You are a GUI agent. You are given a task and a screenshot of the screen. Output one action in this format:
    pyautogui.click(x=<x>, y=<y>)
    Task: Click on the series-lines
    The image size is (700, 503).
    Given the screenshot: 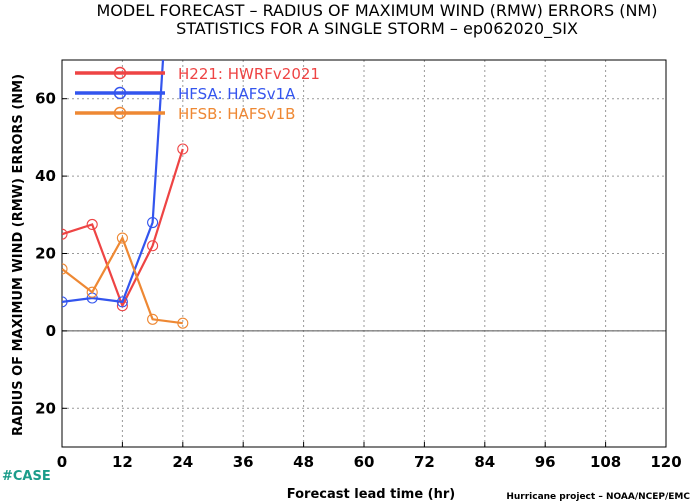 What is the action you would take?
    pyautogui.click(x=125, y=194)
    